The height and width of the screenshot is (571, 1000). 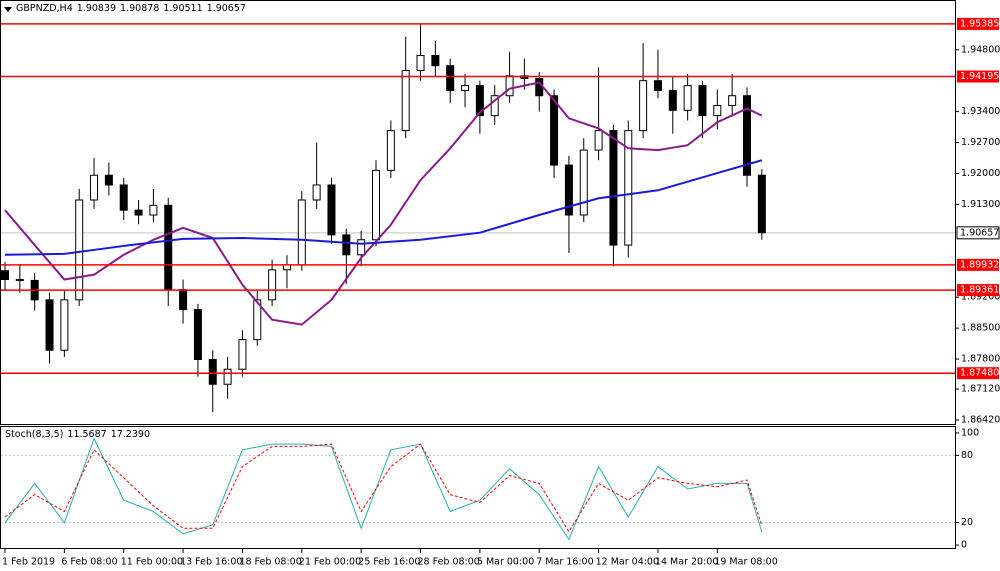 What do you see at coordinates (980, 420) in the screenshot?
I see `y-tick-label: 1.86420` at bounding box center [980, 420].